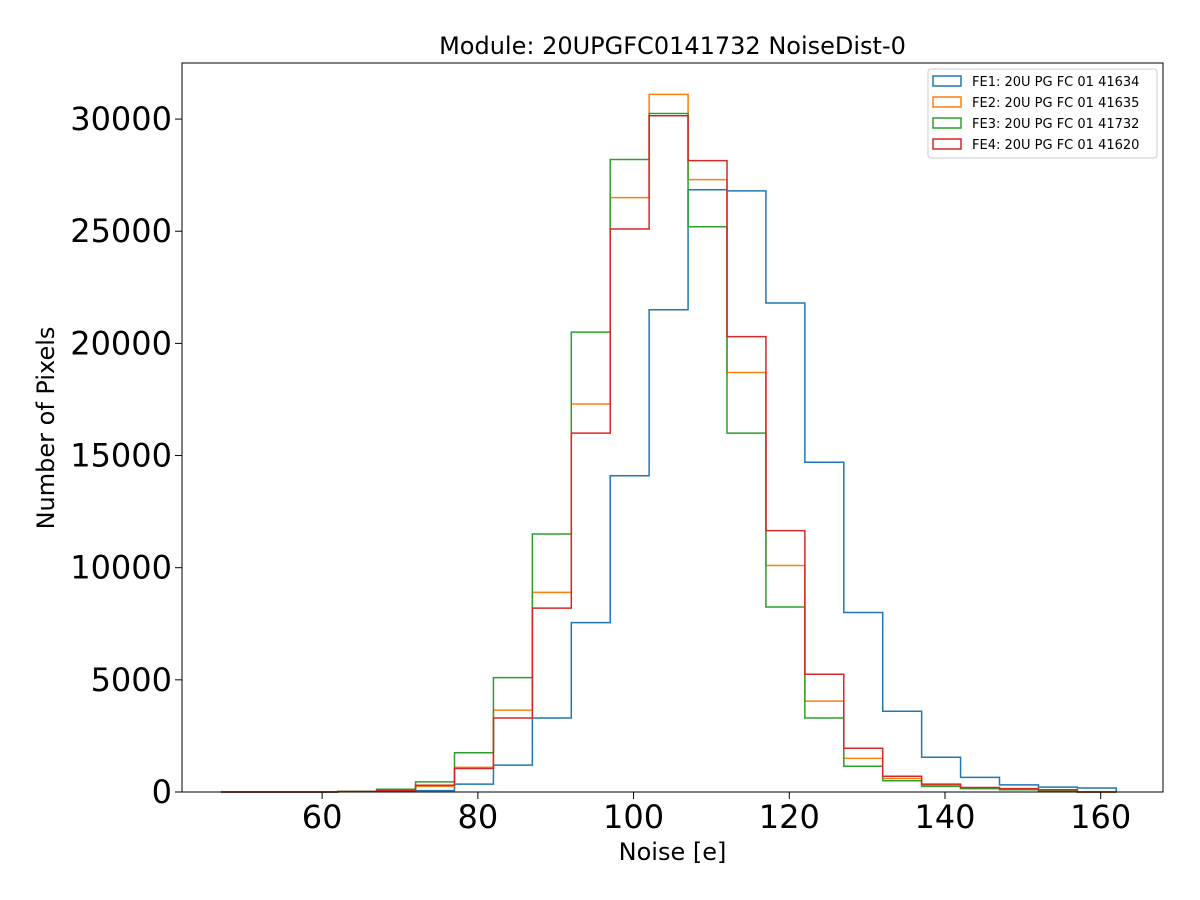 The image size is (1200, 900). I want to click on y-tick-label: 5000, so click(131, 680).